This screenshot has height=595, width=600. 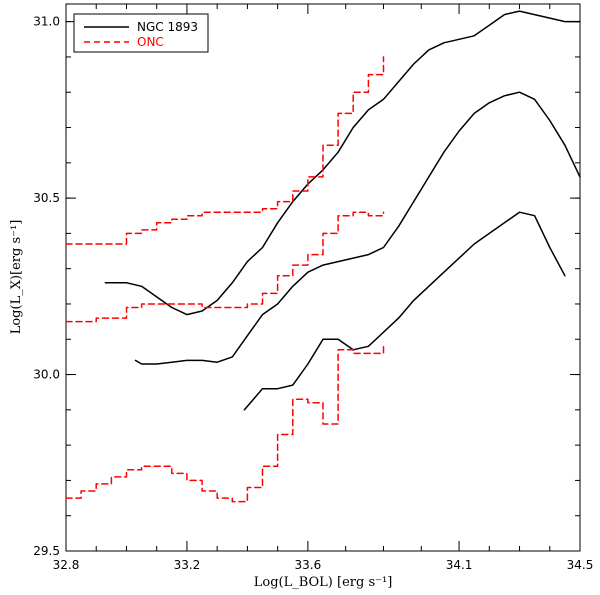 I want to click on legend: NGC 1893 ONC, so click(x=141, y=33).